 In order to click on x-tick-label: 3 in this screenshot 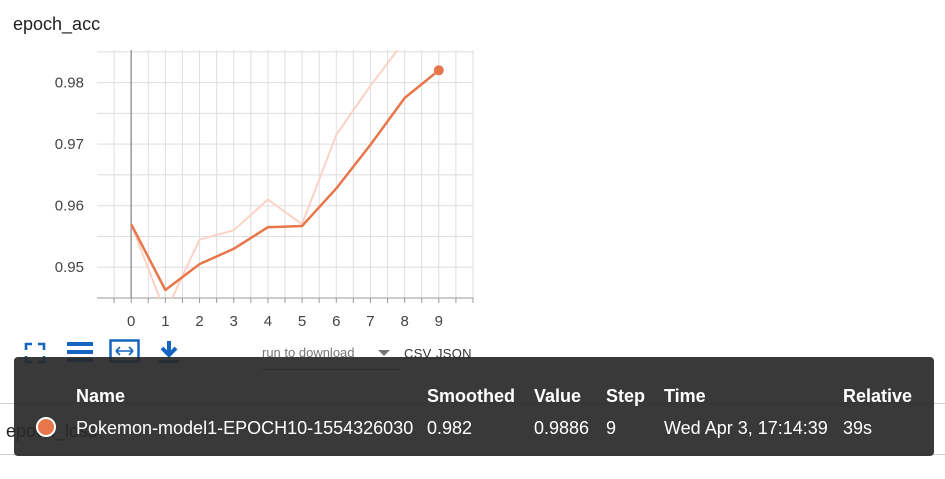, I will do `click(234, 321)`.